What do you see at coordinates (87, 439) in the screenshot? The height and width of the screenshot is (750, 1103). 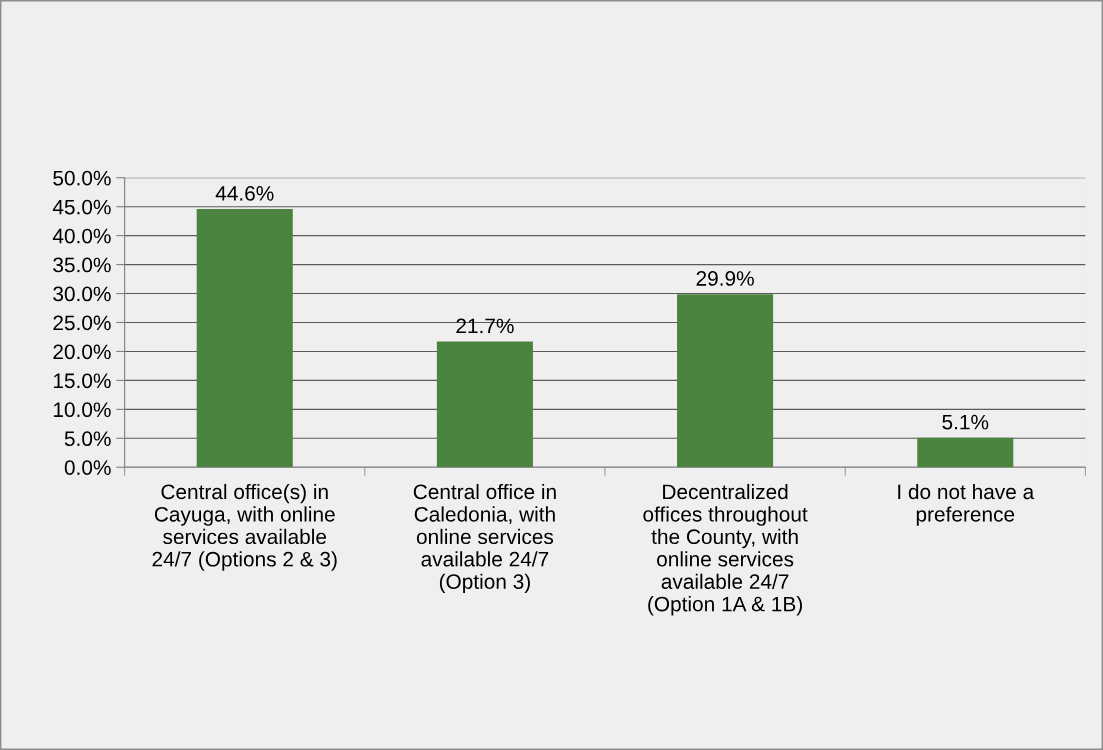 I see `y-tick-label: 5.0%` at bounding box center [87, 439].